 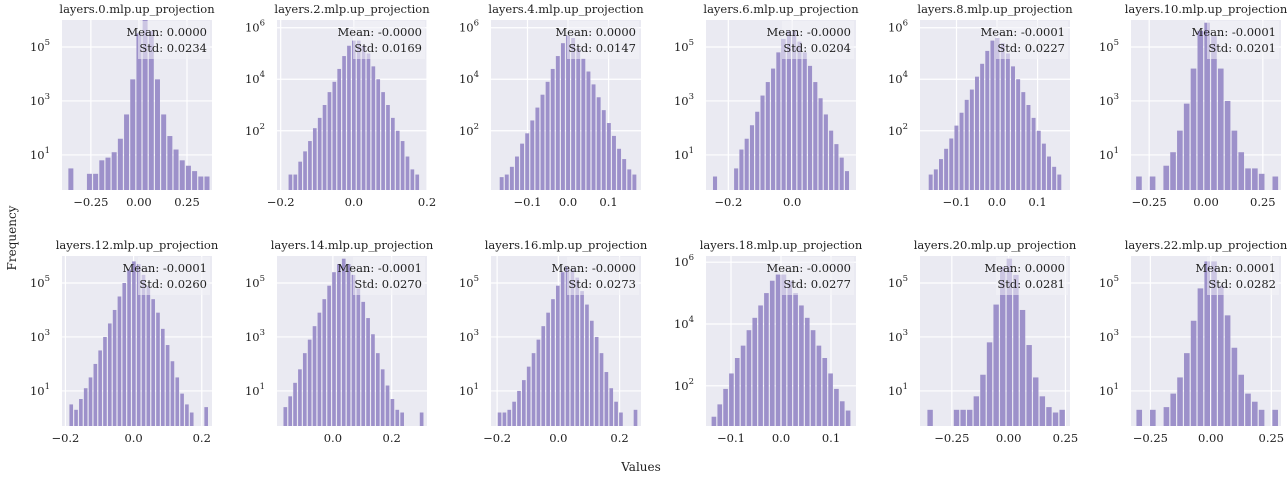 I want to click on y-tick-label: 10⁴, so click(x=469, y=78).